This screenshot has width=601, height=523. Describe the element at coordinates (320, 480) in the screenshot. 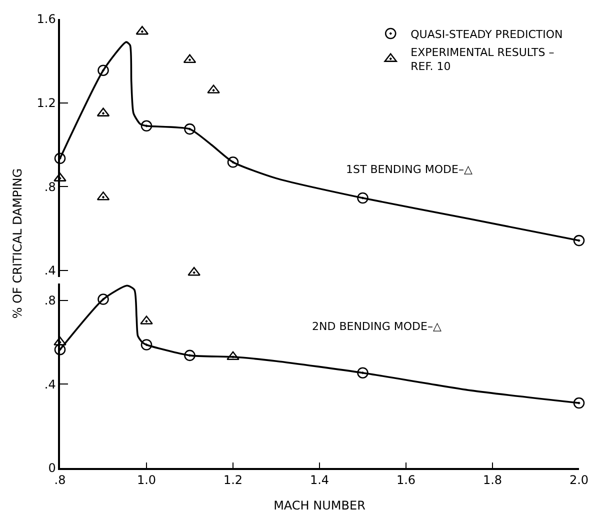

I see `x-tick-label: 1.4` at that location.